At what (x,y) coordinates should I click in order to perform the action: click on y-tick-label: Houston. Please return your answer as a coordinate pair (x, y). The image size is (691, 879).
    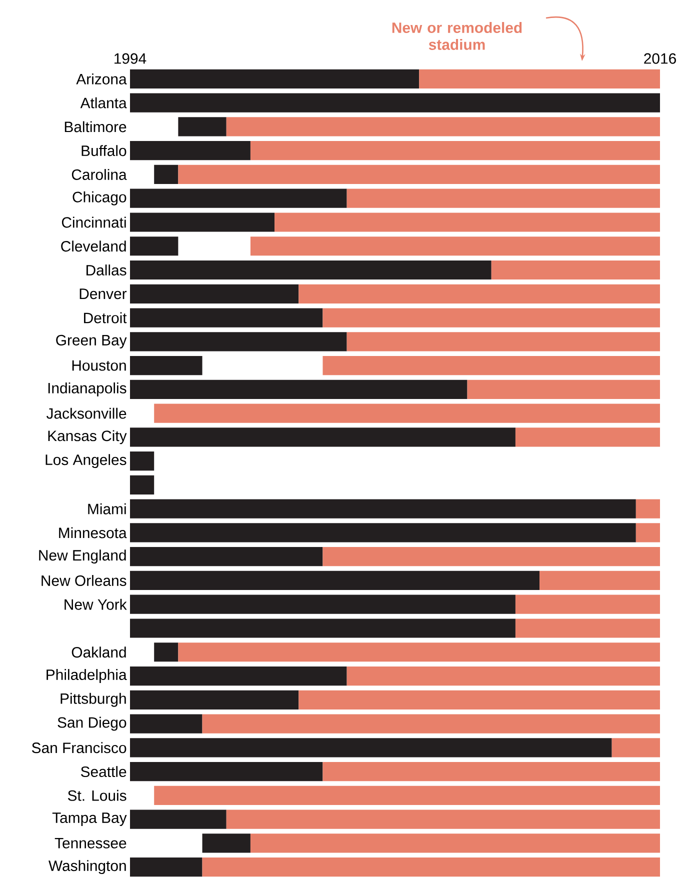
    Looking at the image, I should click on (99, 365).